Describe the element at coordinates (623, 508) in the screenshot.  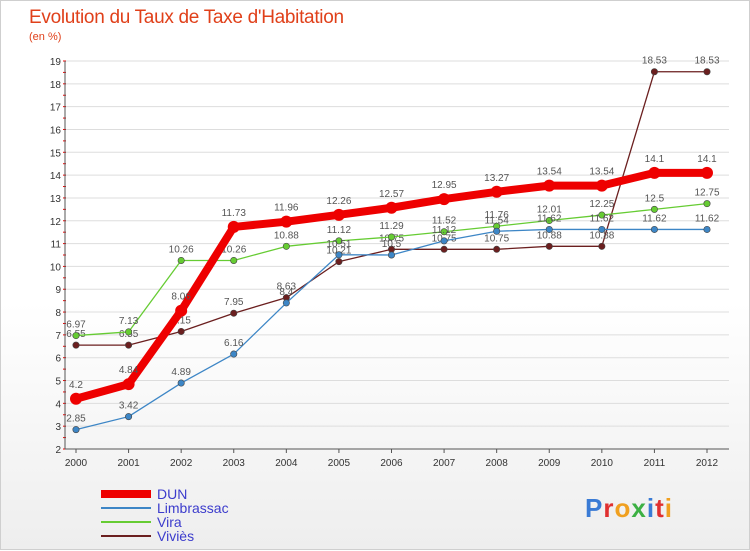
I see `logo-letter: o` at that location.